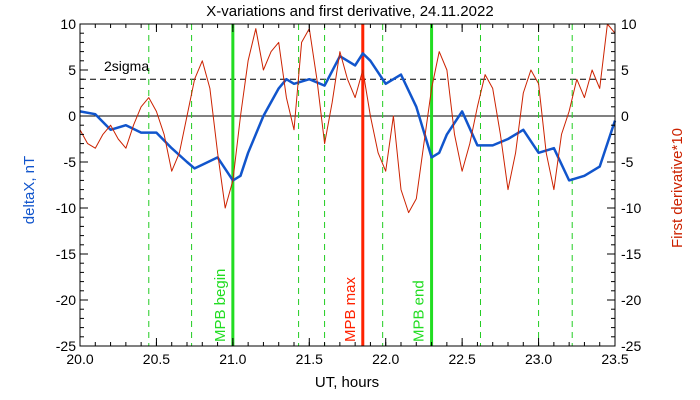 Image resolution: width=700 pixels, height=400 pixels. Describe the element at coordinates (232, 359) in the screenshot. I see `x-tick-label-2: 21.0` at that location.